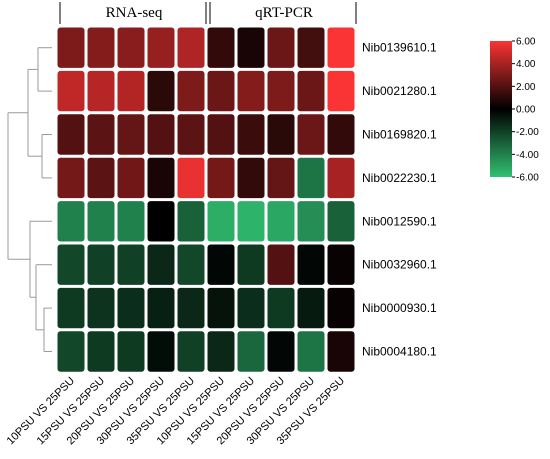 The image size is (550, 459). What do you see at coordinates (399, 135) in the screenshot?
I see `row-label: Nib0169820.1` at bounding box center [399, 135].